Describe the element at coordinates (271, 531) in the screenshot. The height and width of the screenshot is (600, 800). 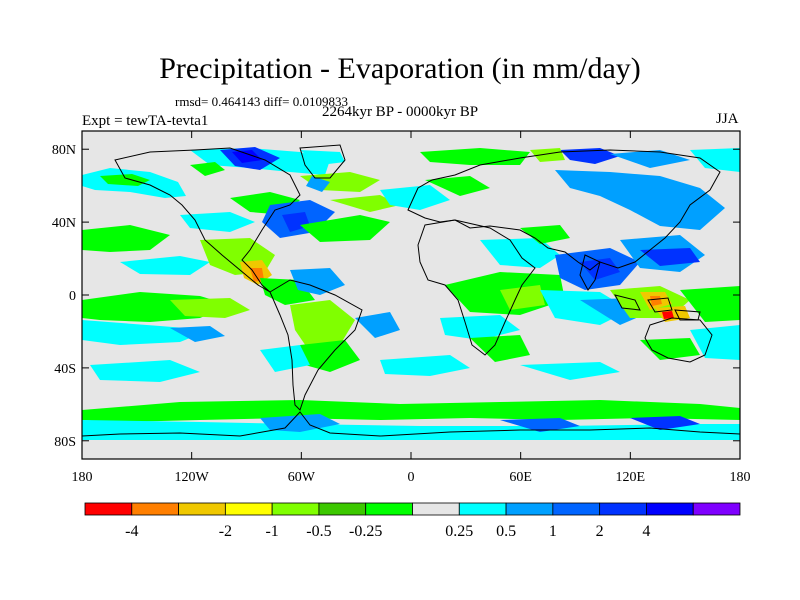
I see `colorbar-label: -1` at that location.